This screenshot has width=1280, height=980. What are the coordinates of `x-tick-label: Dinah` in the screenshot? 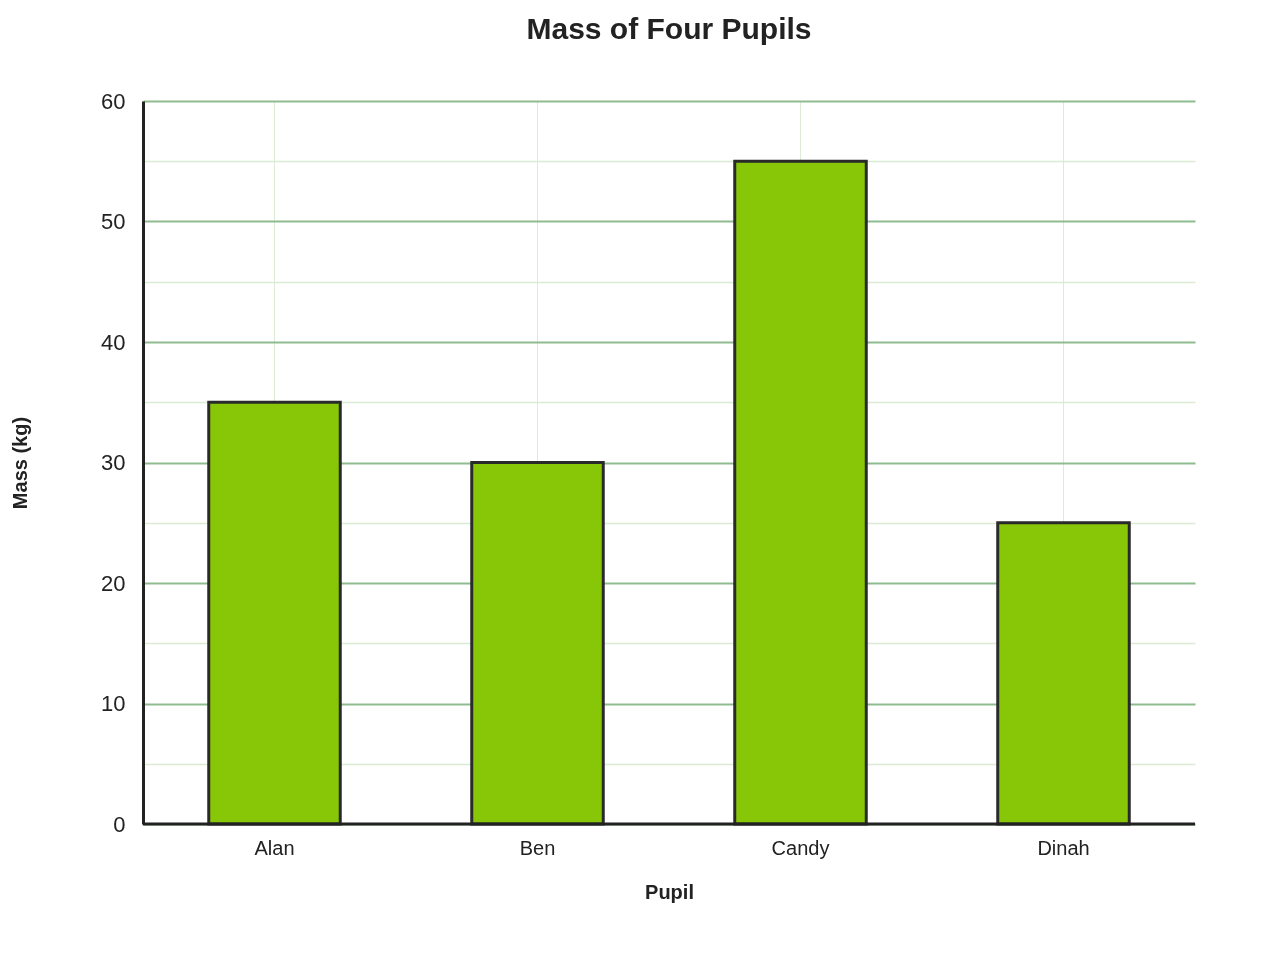 It's located at (1063, 847).